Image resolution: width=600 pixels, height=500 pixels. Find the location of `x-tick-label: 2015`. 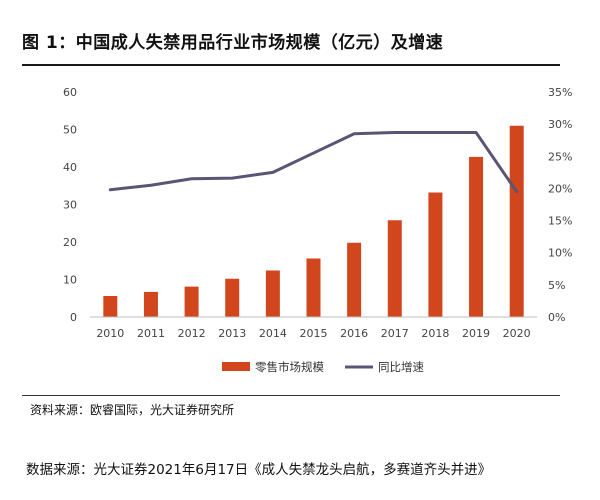

x-tick-label: 2015 is located at coordinates (314, 333).